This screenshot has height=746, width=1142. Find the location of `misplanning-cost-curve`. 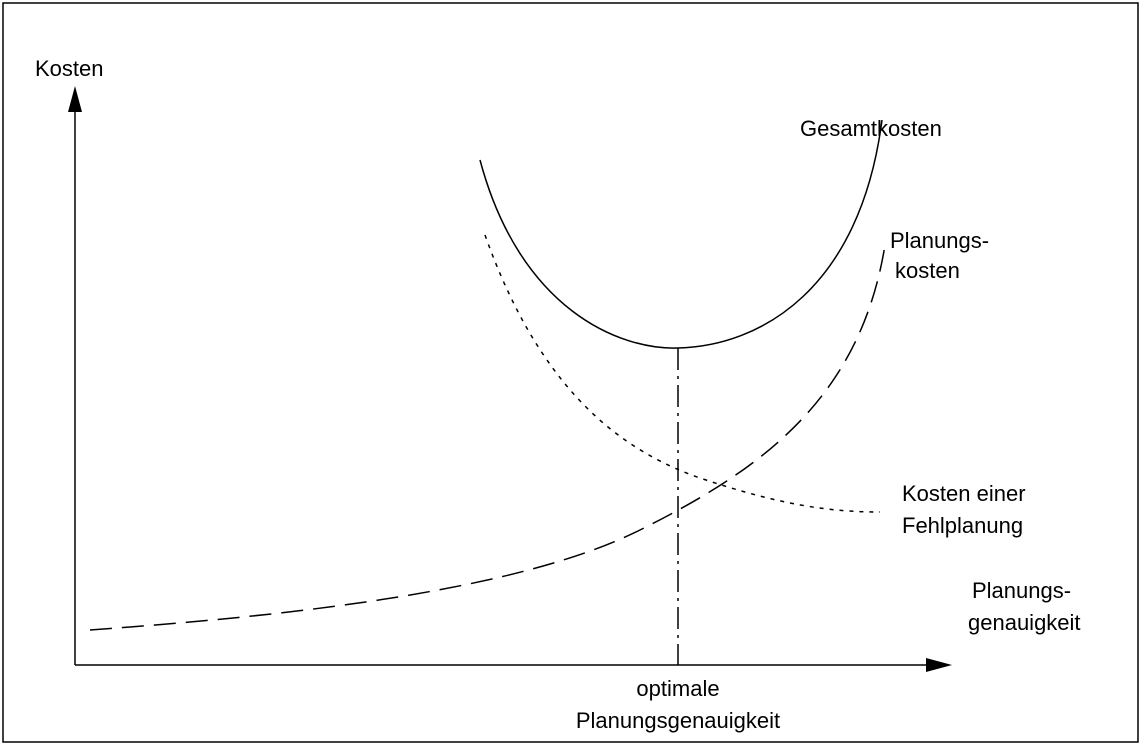

misplanning-cost-curve is located at coordinates (682, 373).